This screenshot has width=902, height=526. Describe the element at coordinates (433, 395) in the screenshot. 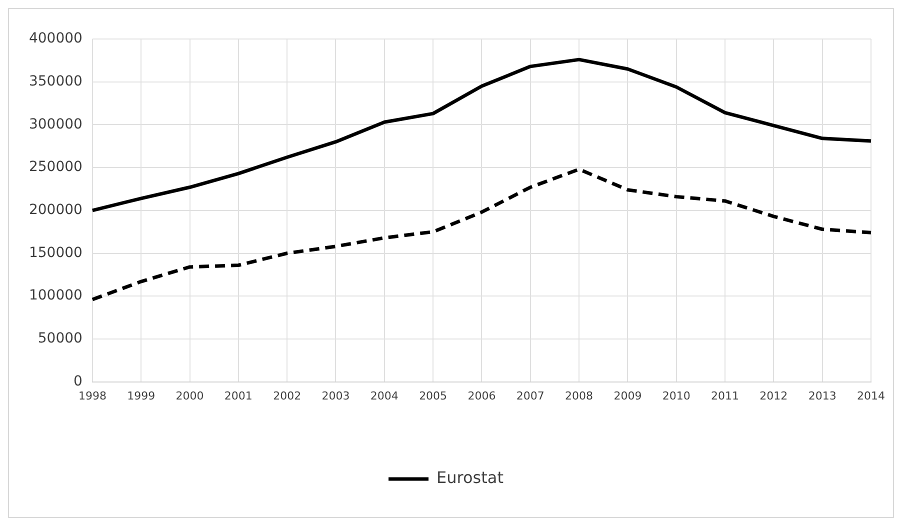

I see `x-tick-label: 2005` at that location.